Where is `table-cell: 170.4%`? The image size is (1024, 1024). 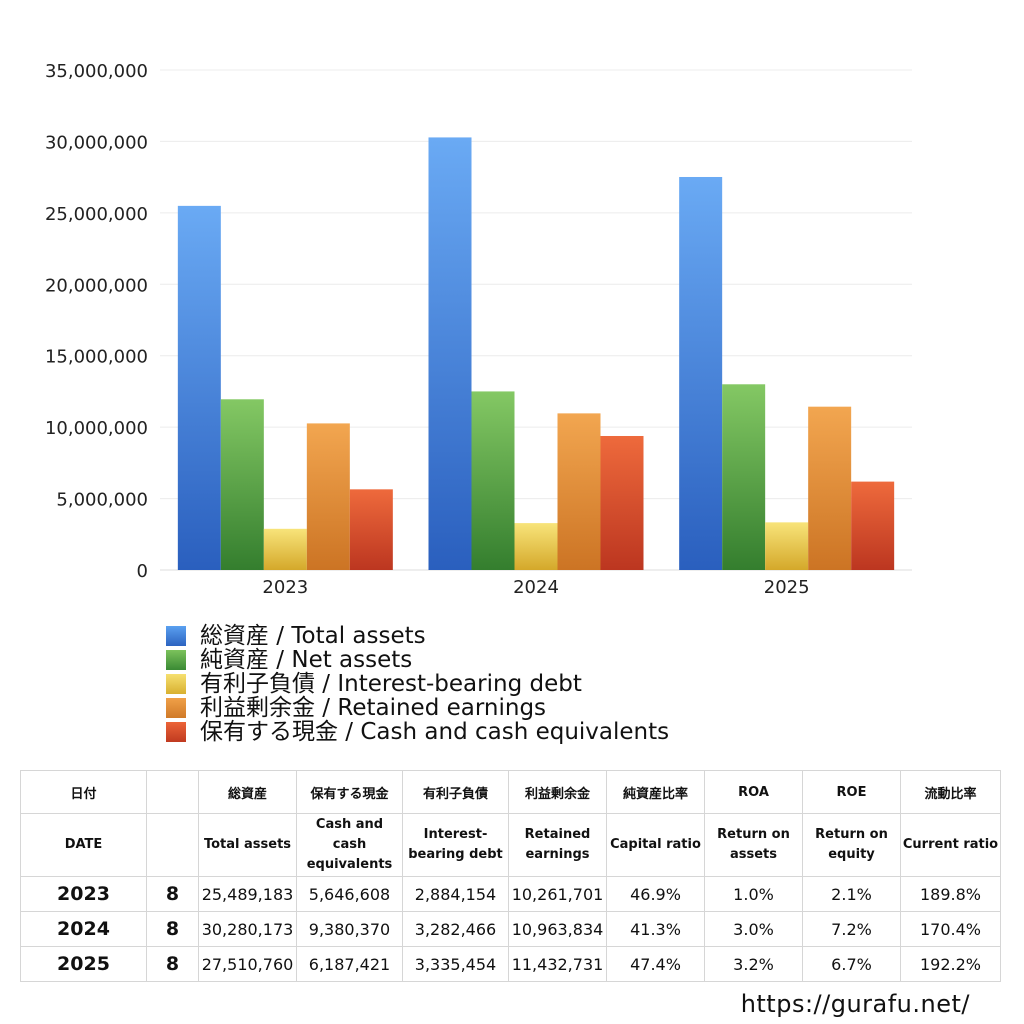 table-cell: 170.4% is located at coordinates (950, 929).